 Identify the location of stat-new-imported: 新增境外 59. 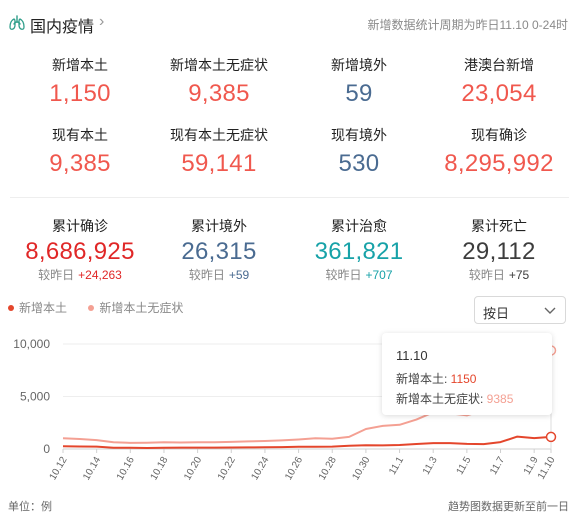
(359, 83).